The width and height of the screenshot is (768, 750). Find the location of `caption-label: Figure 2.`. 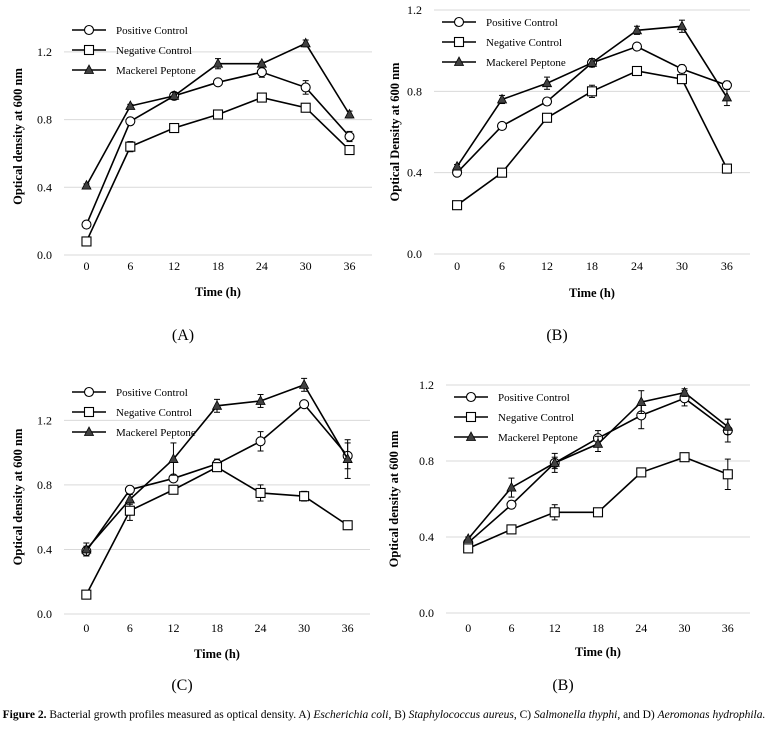

caption-label: Figure 2. is located at coordinates (24, 715).